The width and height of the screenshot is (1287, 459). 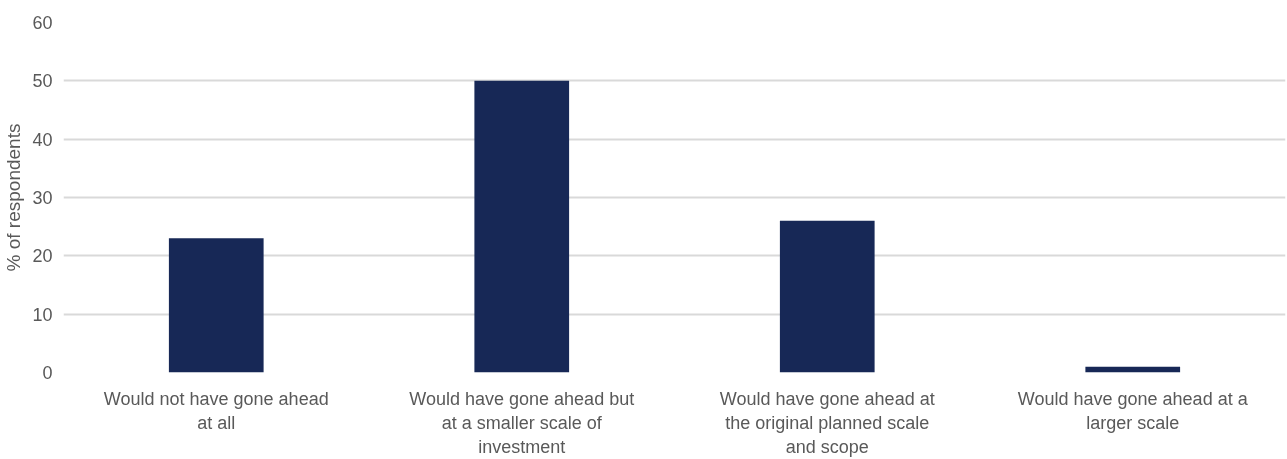 I want to click on y-tick-label: 0, so click(x=47, y=373).